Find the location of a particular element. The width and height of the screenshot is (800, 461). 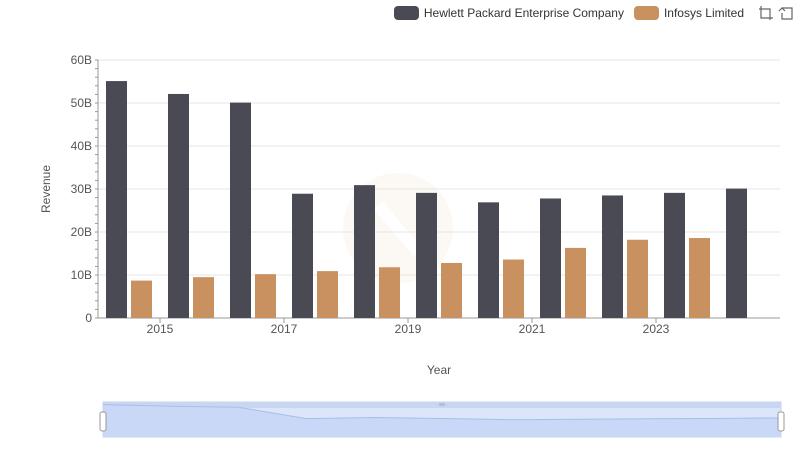

bar-hpe-2015 is located at coordinates (178, 205).